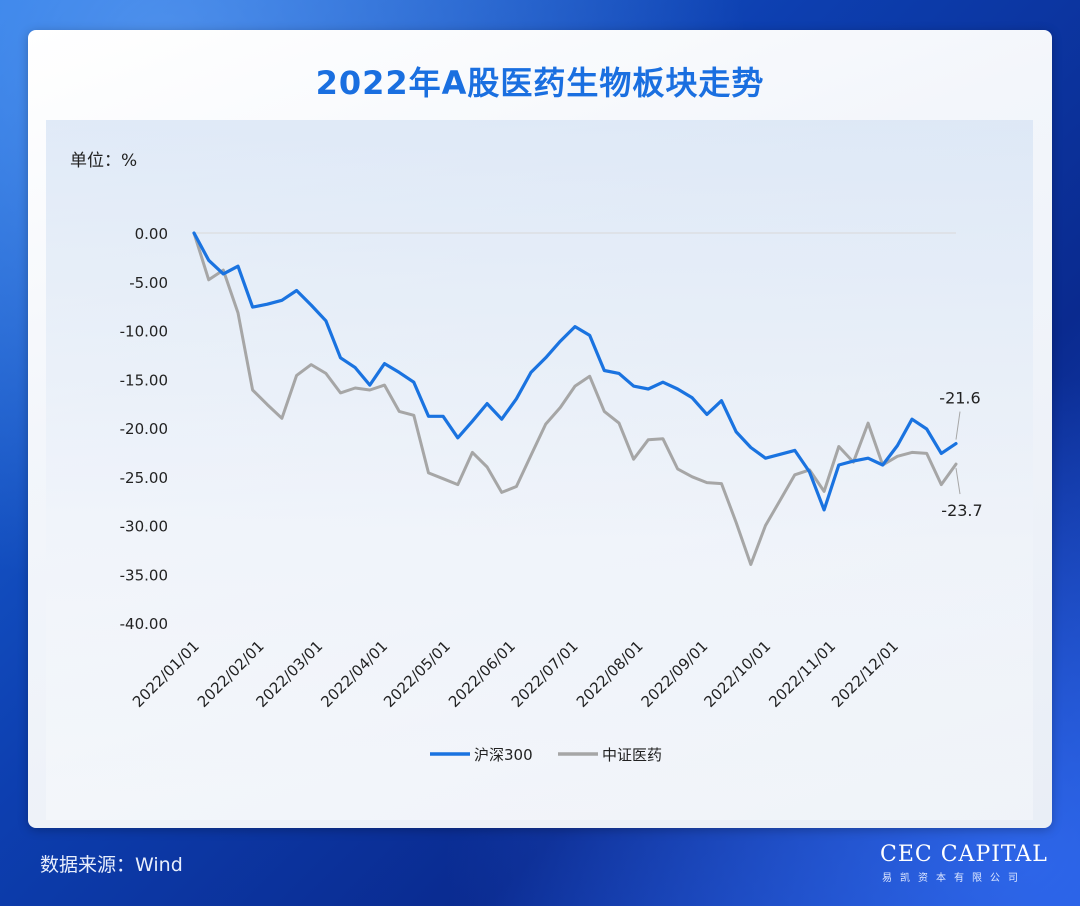  What do you see at coordinates (151, 234) in the screenshot?
I see `y-tick-label: 0.00` at bounding box center [151, 234].